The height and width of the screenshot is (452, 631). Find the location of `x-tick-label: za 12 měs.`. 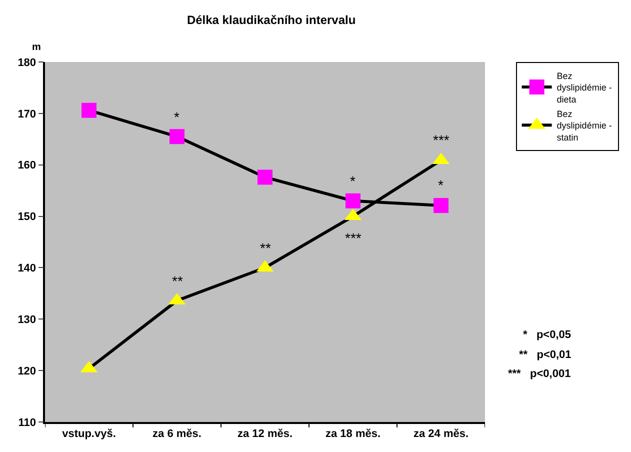

x-tick-label: za 12 měs. is located at coordinates (265, 434).